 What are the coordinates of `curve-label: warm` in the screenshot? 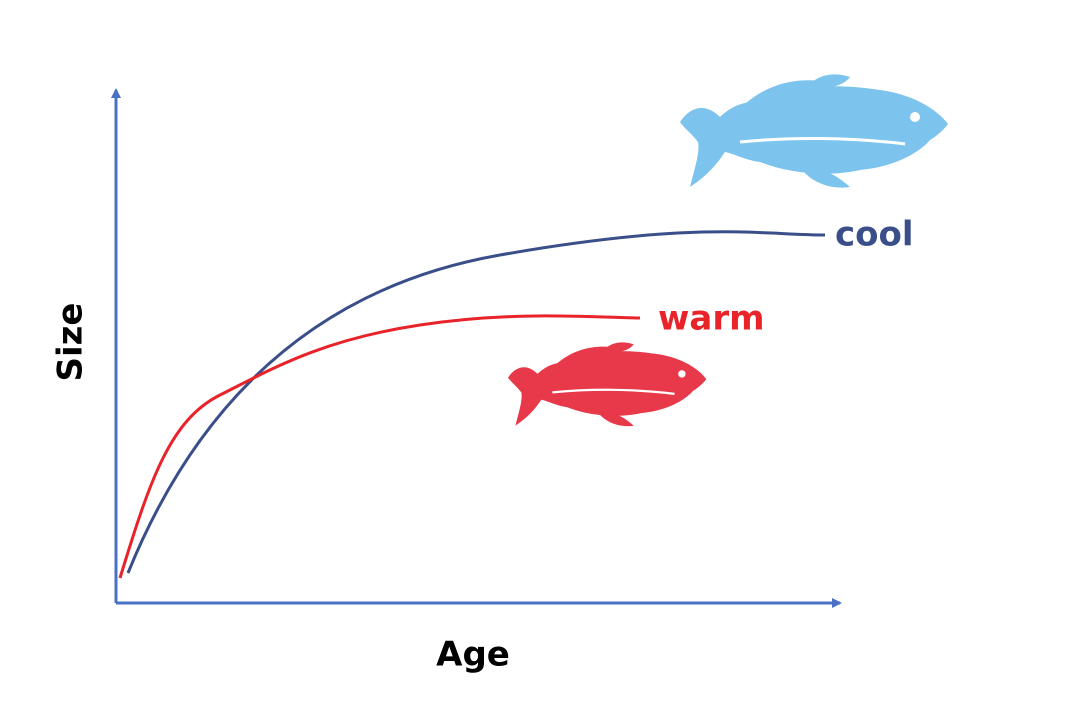 It's located at (711, 319).